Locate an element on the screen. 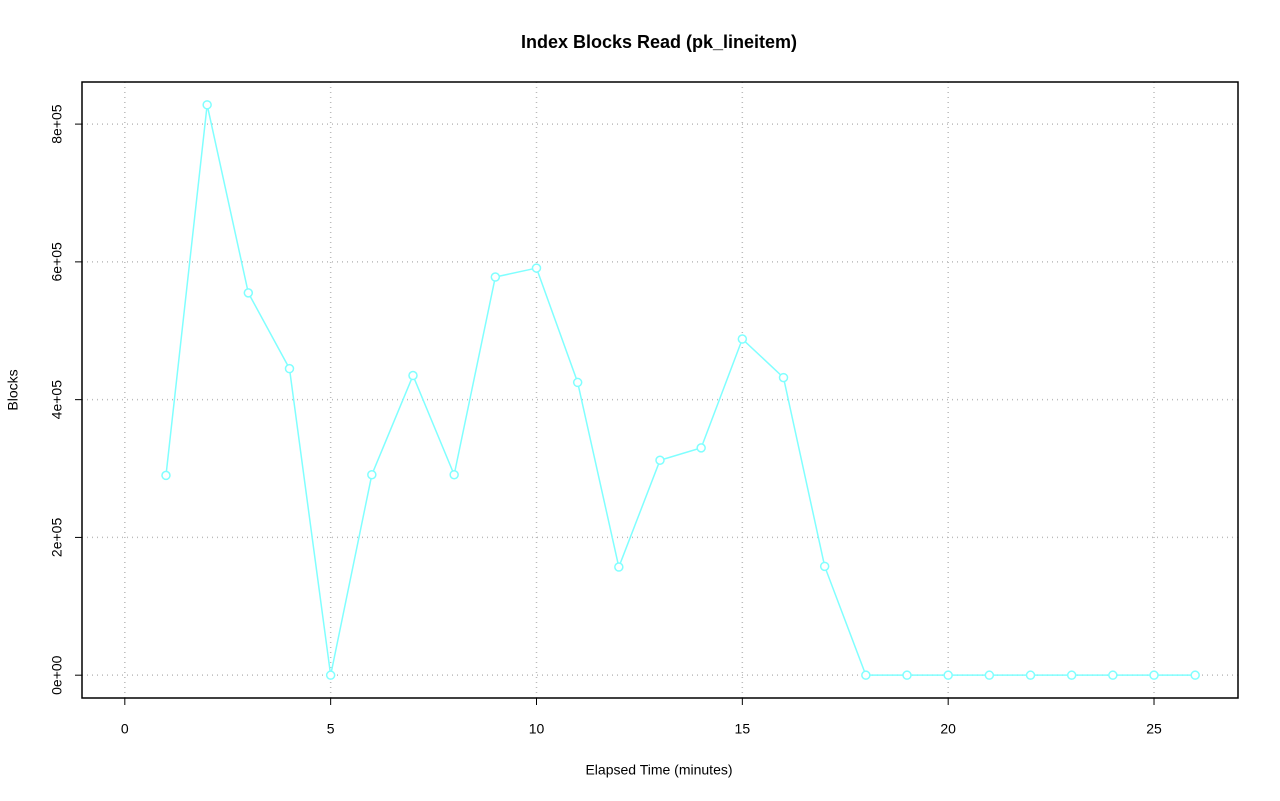 Image resolution: width=1280 pixels, height=801 pixels. chart-title: Index Blocks Read (pk_lineitem) is located at coordinates (659, 42).